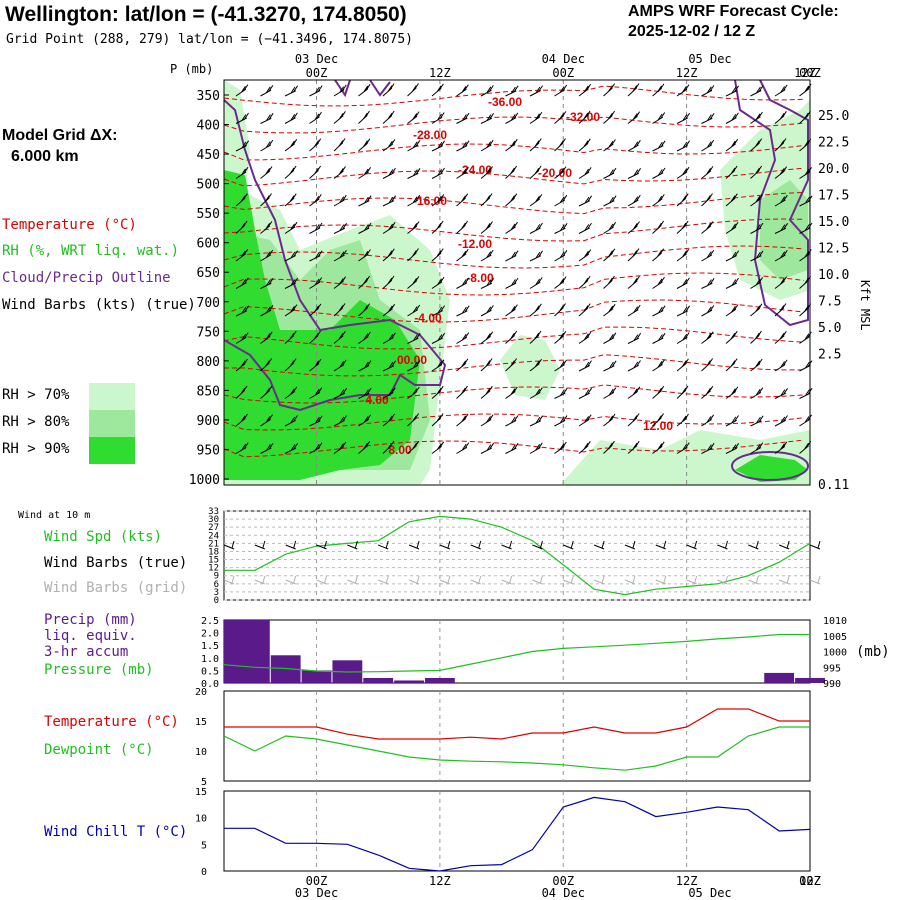 The height and width of the screenshot is (900, 900). What do you see at coordinates (835, 653) in the screenshot?
I see `pressure-tick-label: 1000` at bounding box center [835, 653].